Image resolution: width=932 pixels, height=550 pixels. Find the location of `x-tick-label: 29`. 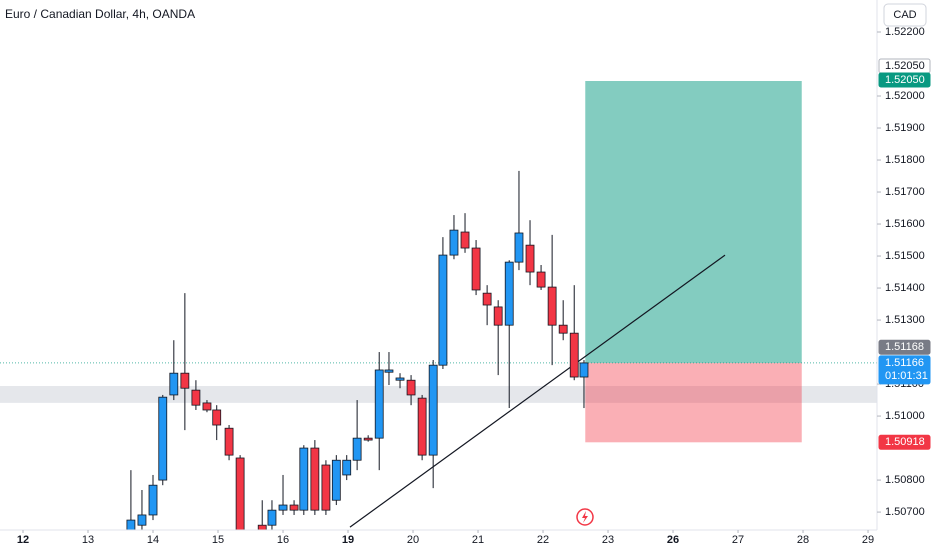

x-tick-label: 29 is located at coordinates (868, 540).